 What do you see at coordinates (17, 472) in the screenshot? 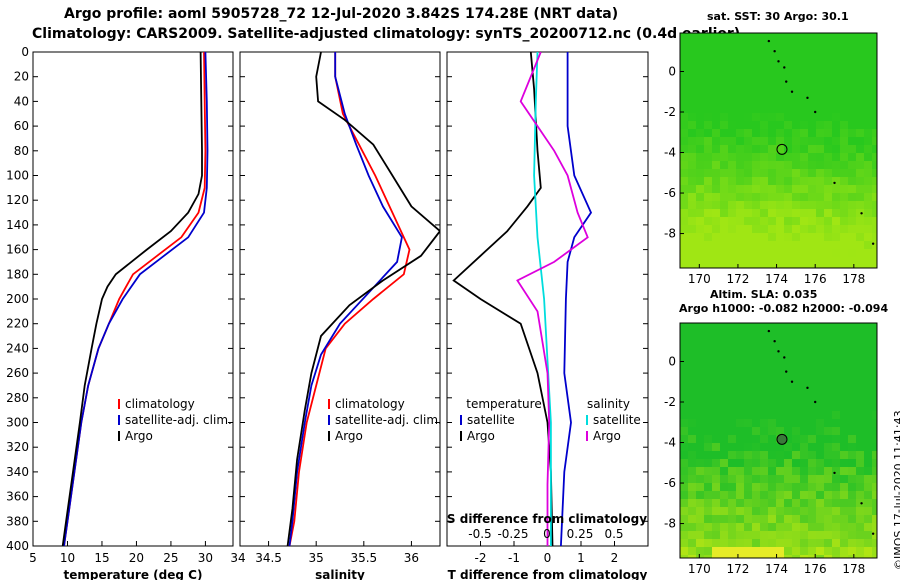
I see `depth-tick-label: 340` at bounding box center [17, 472].